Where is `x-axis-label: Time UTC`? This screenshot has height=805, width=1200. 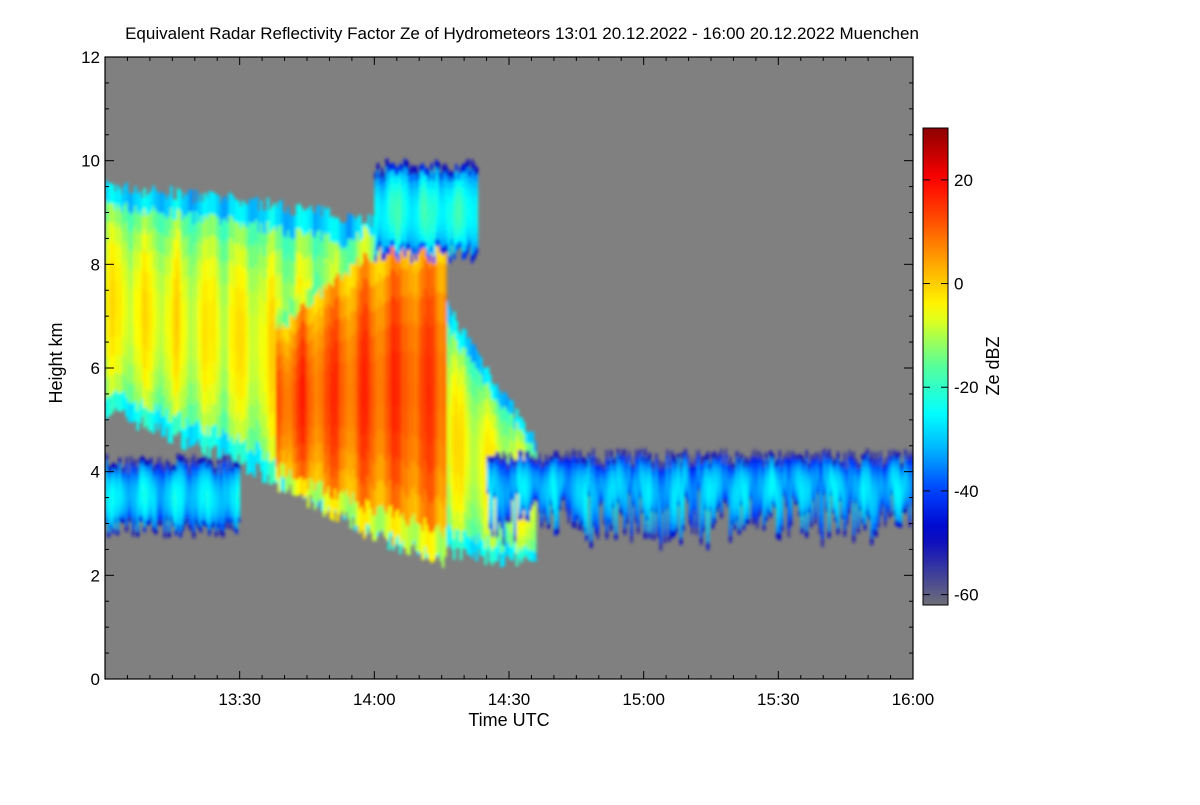
x-axis-label: Time UTC is located at coordinates (508, 720).